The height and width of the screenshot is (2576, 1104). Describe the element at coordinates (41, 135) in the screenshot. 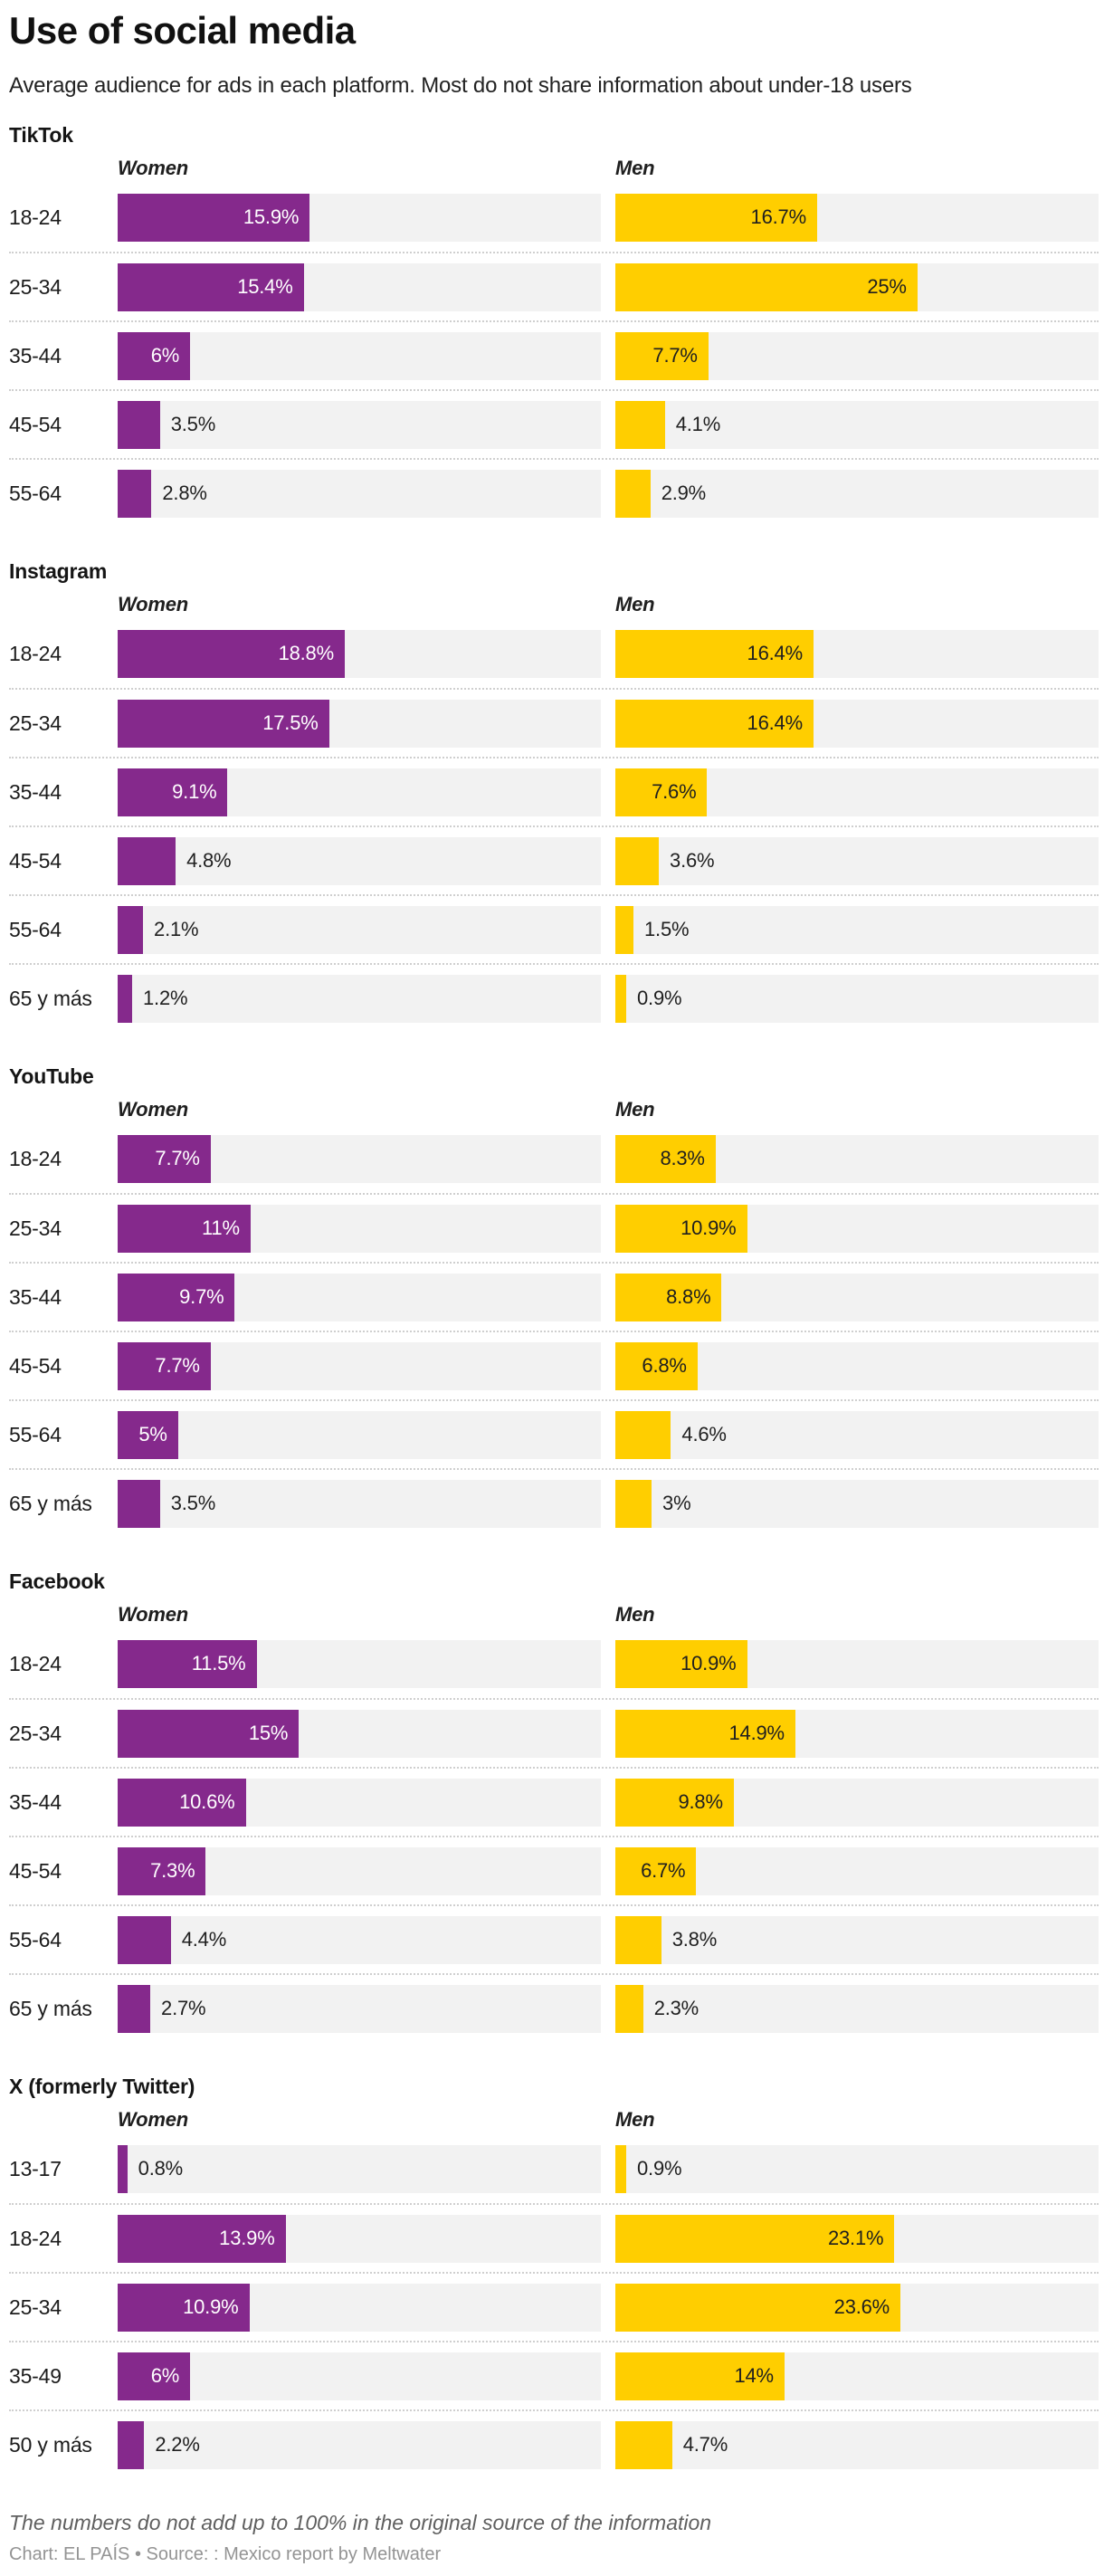

I see `platform-name: TikTok` at that location.